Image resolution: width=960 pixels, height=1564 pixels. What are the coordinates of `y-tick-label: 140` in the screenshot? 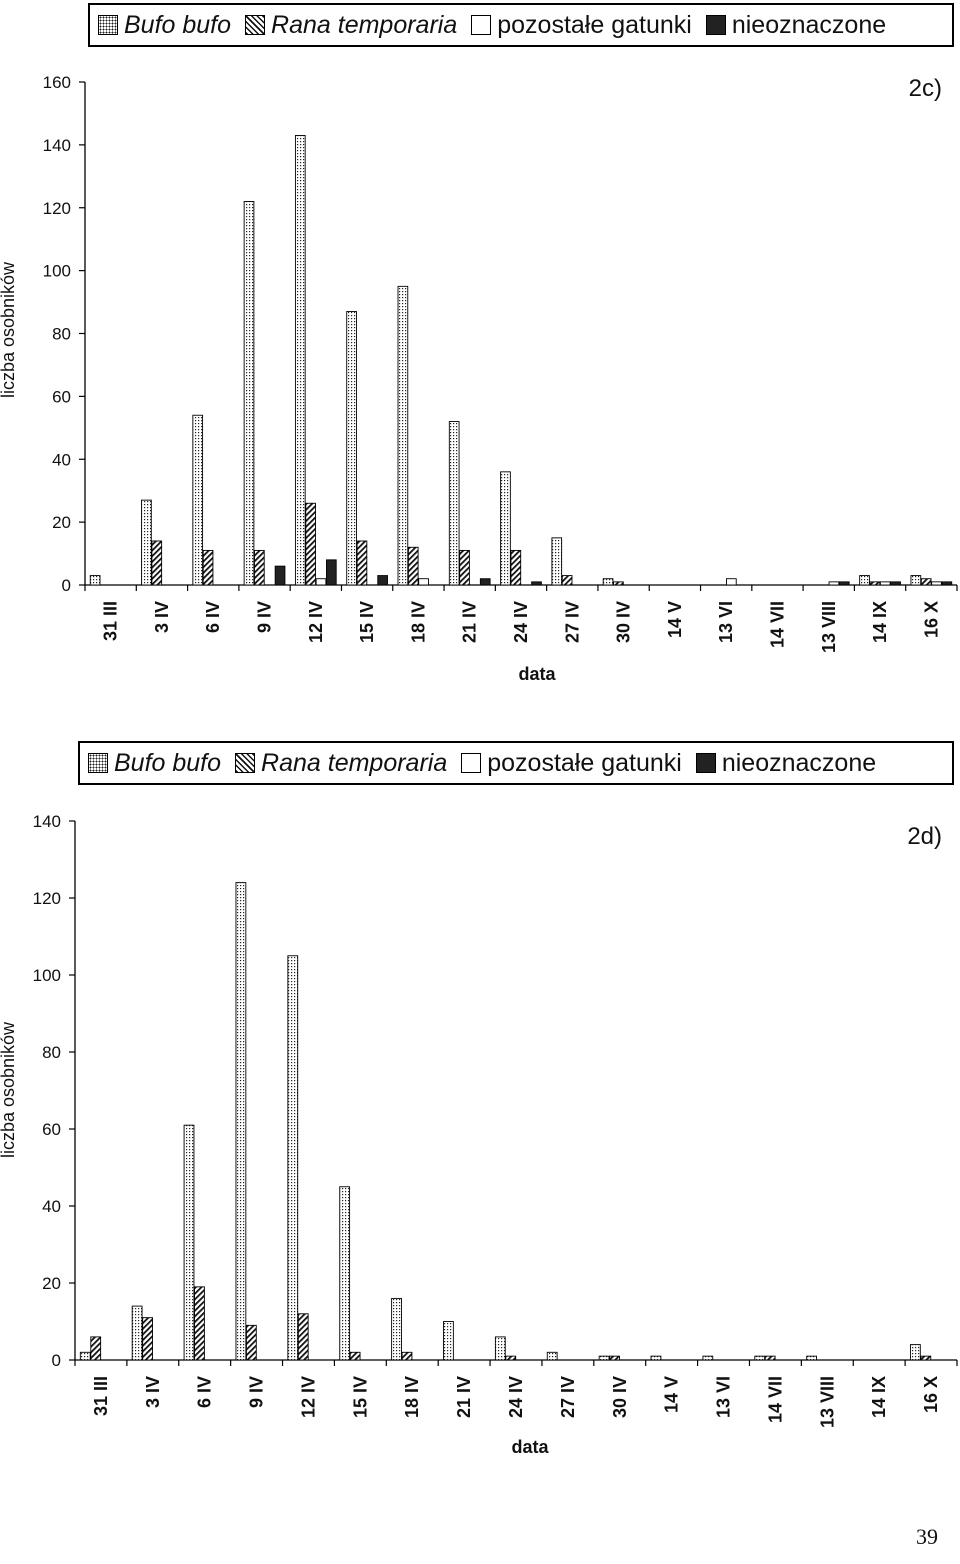 It's located at (57, 145).